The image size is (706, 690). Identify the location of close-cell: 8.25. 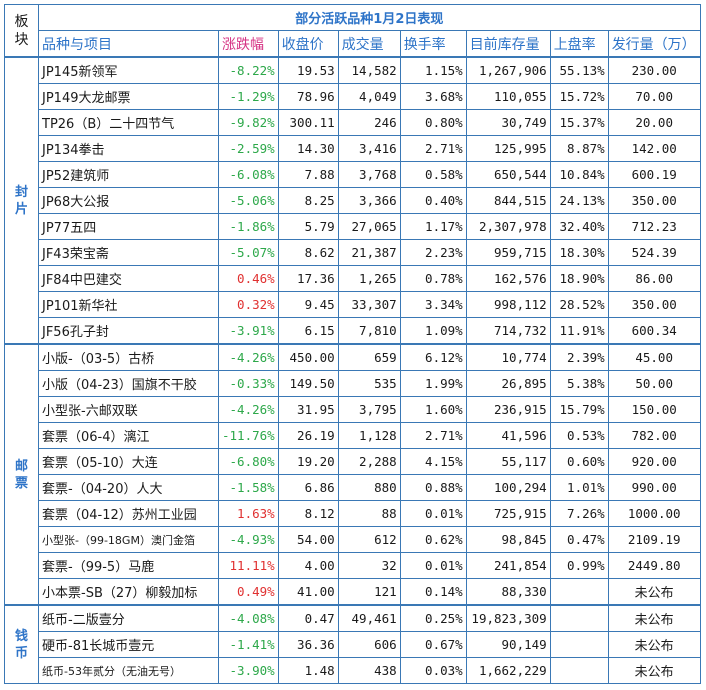
(308, 200).